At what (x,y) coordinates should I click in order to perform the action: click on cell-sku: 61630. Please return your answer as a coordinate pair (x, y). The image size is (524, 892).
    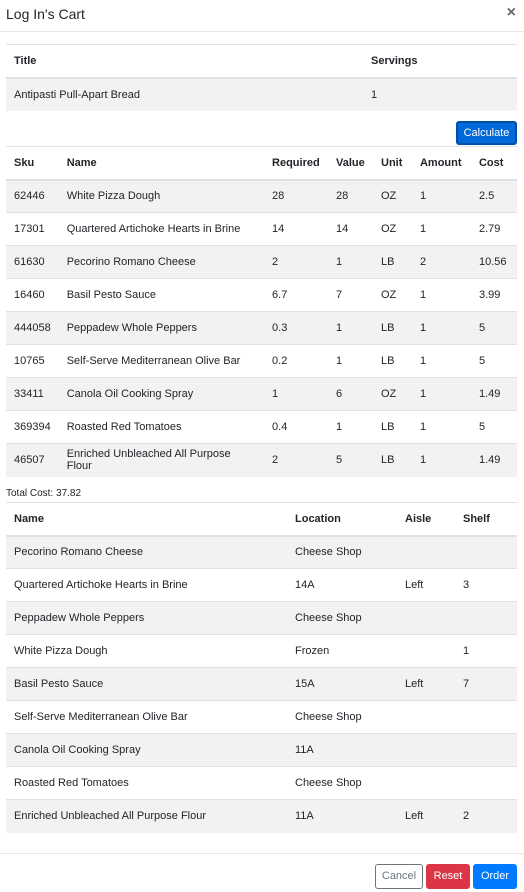
    Looking at the image, I should click on (32, 262).